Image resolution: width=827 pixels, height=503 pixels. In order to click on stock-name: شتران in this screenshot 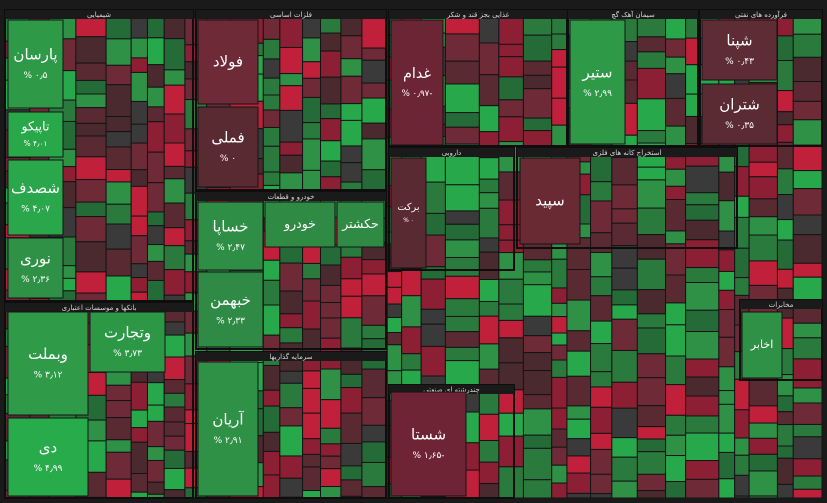, I will do `click(739, 105)`.